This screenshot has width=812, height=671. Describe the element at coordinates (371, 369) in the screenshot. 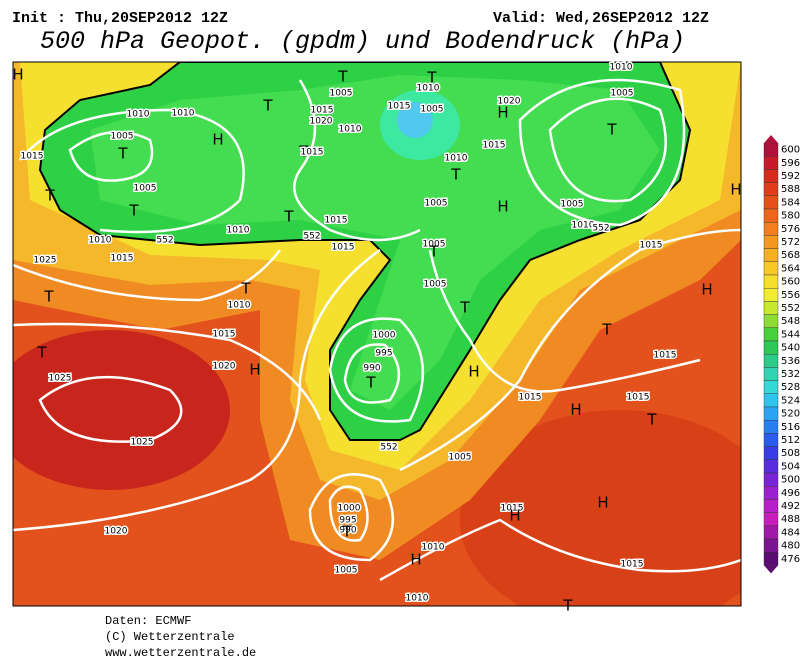

I see `contour-label: 990` at that location.